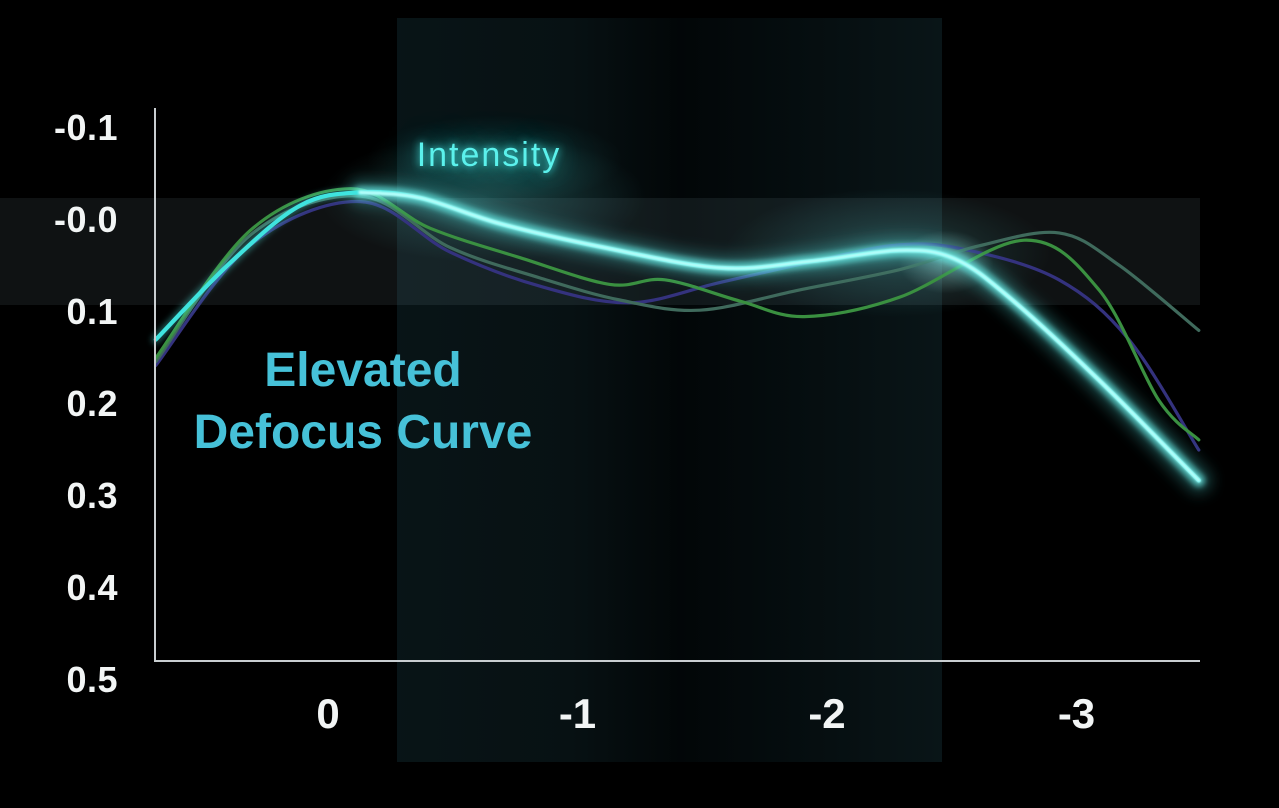  Describe the element at coordinates (827, 713) in the screenshot. I see `x-tick-label: -2` at that location.